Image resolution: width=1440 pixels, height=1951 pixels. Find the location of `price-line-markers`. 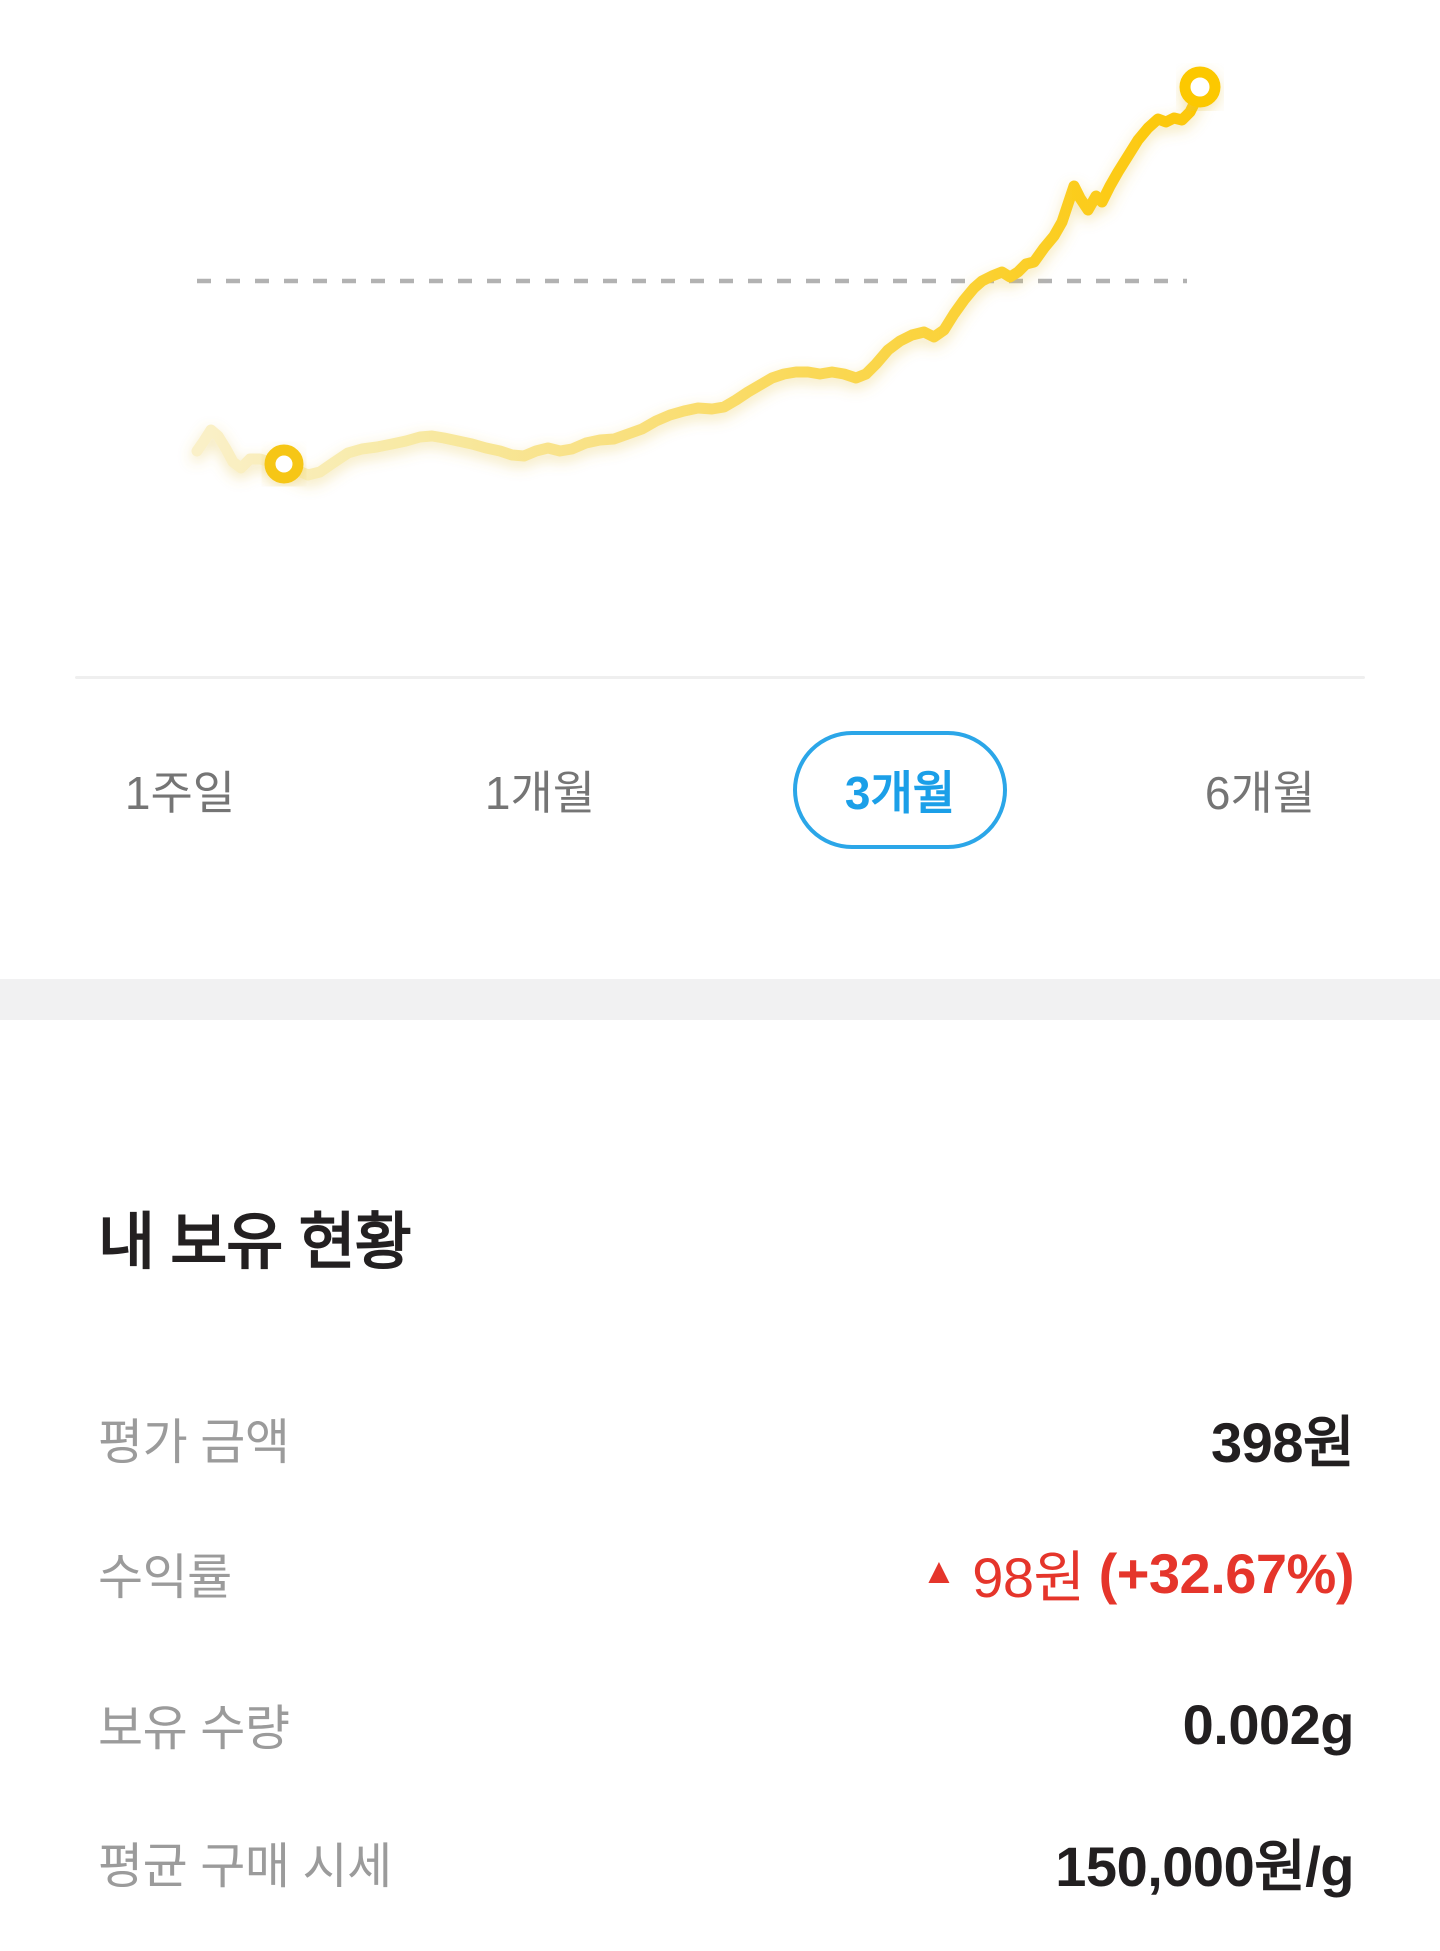

price-line-markers is located at coordinates (742, 275).